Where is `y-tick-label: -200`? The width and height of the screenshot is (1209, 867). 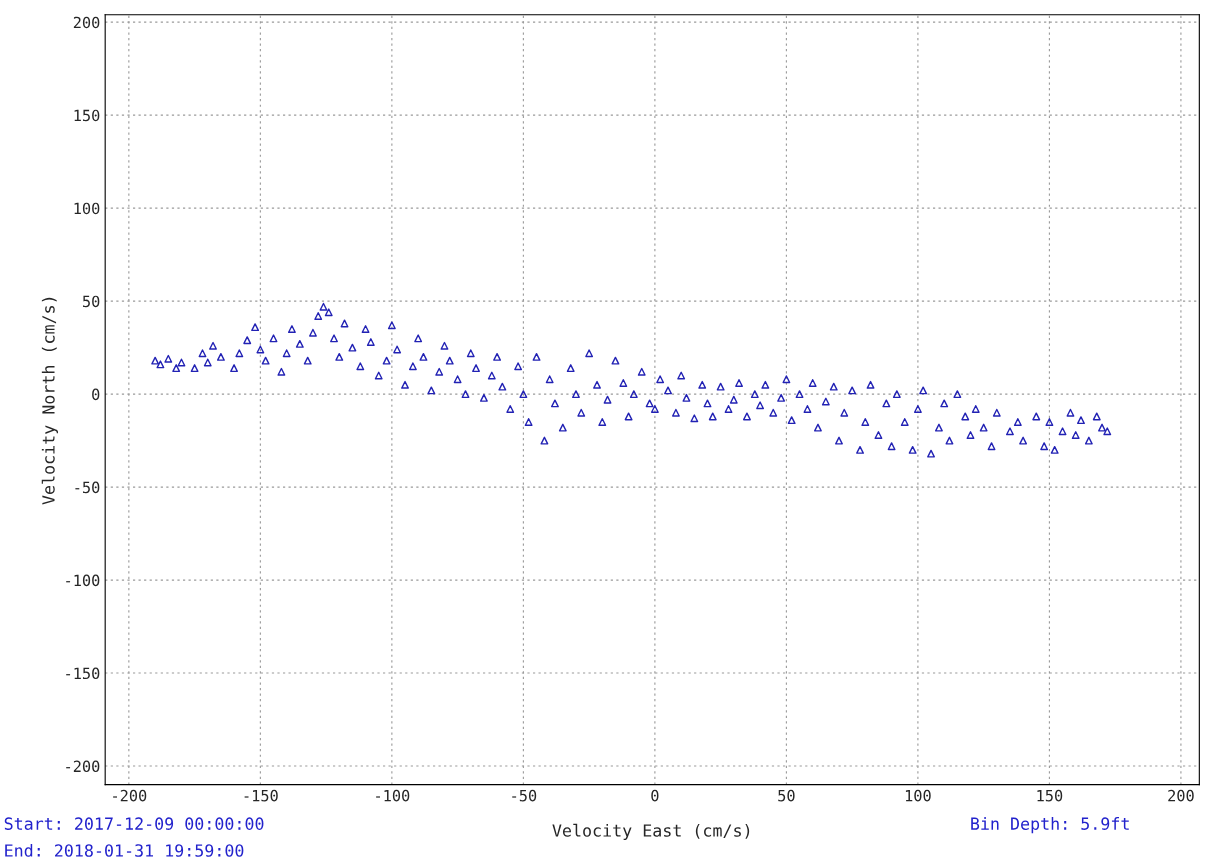
y-tick-label: -200 is located at coordinates (83, 766).